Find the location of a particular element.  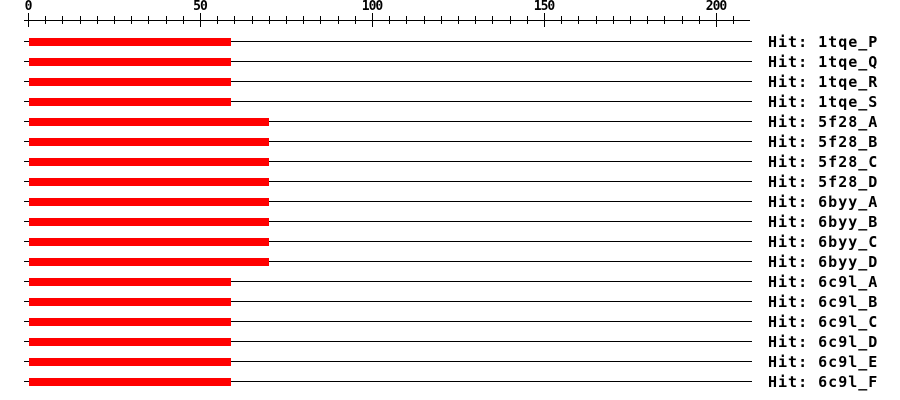

hit-label: Hit: 5f28_D is located at coordinates (823, 181).